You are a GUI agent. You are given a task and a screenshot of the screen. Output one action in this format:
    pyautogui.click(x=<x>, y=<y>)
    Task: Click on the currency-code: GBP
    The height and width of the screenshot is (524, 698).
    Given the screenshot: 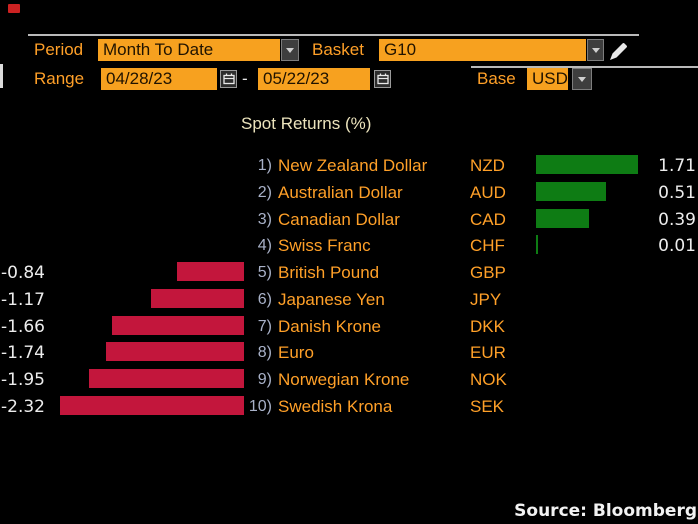 What is the action you would take?
    pyautogui.click(x=488, y=272)
    